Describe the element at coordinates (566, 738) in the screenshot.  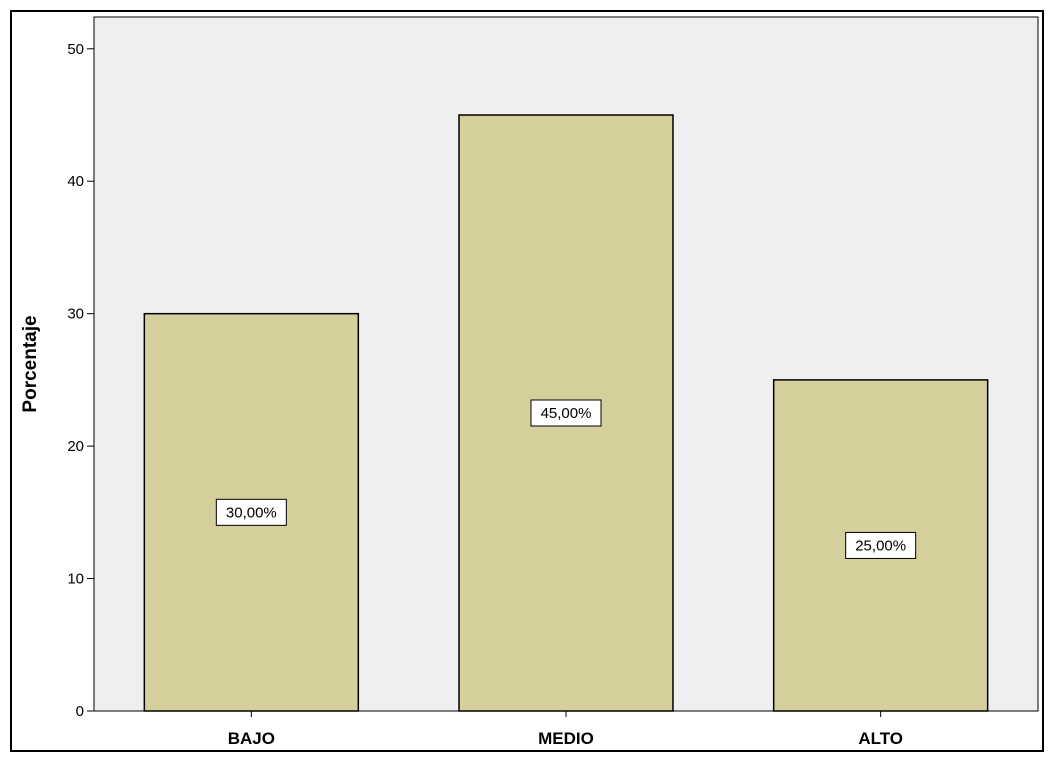
I see `x-tick-label: MEDIO` at that location.